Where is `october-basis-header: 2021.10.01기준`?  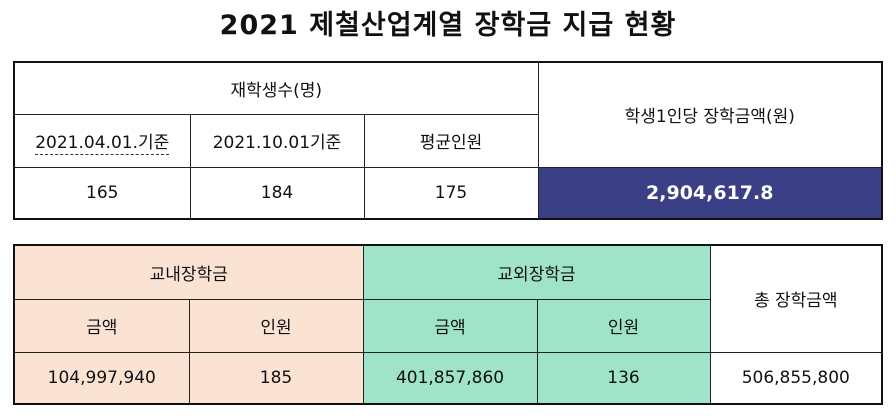
october-basis-header: 2021.10.01기준 is located at coordinates (277, 140).